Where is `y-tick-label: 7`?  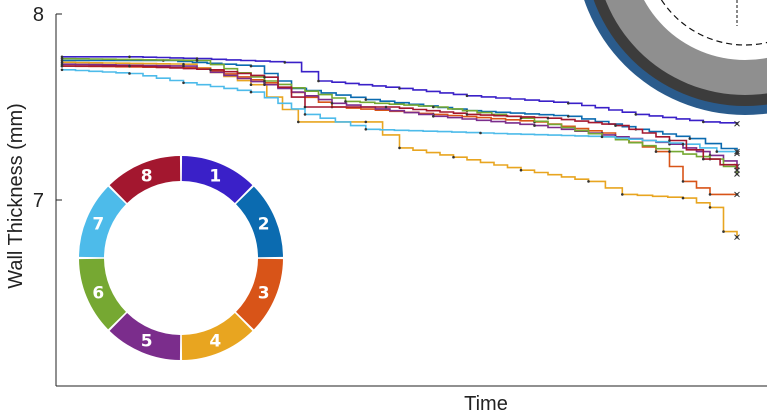
y-tick-label: 7 is located at coordinates (38, 201).